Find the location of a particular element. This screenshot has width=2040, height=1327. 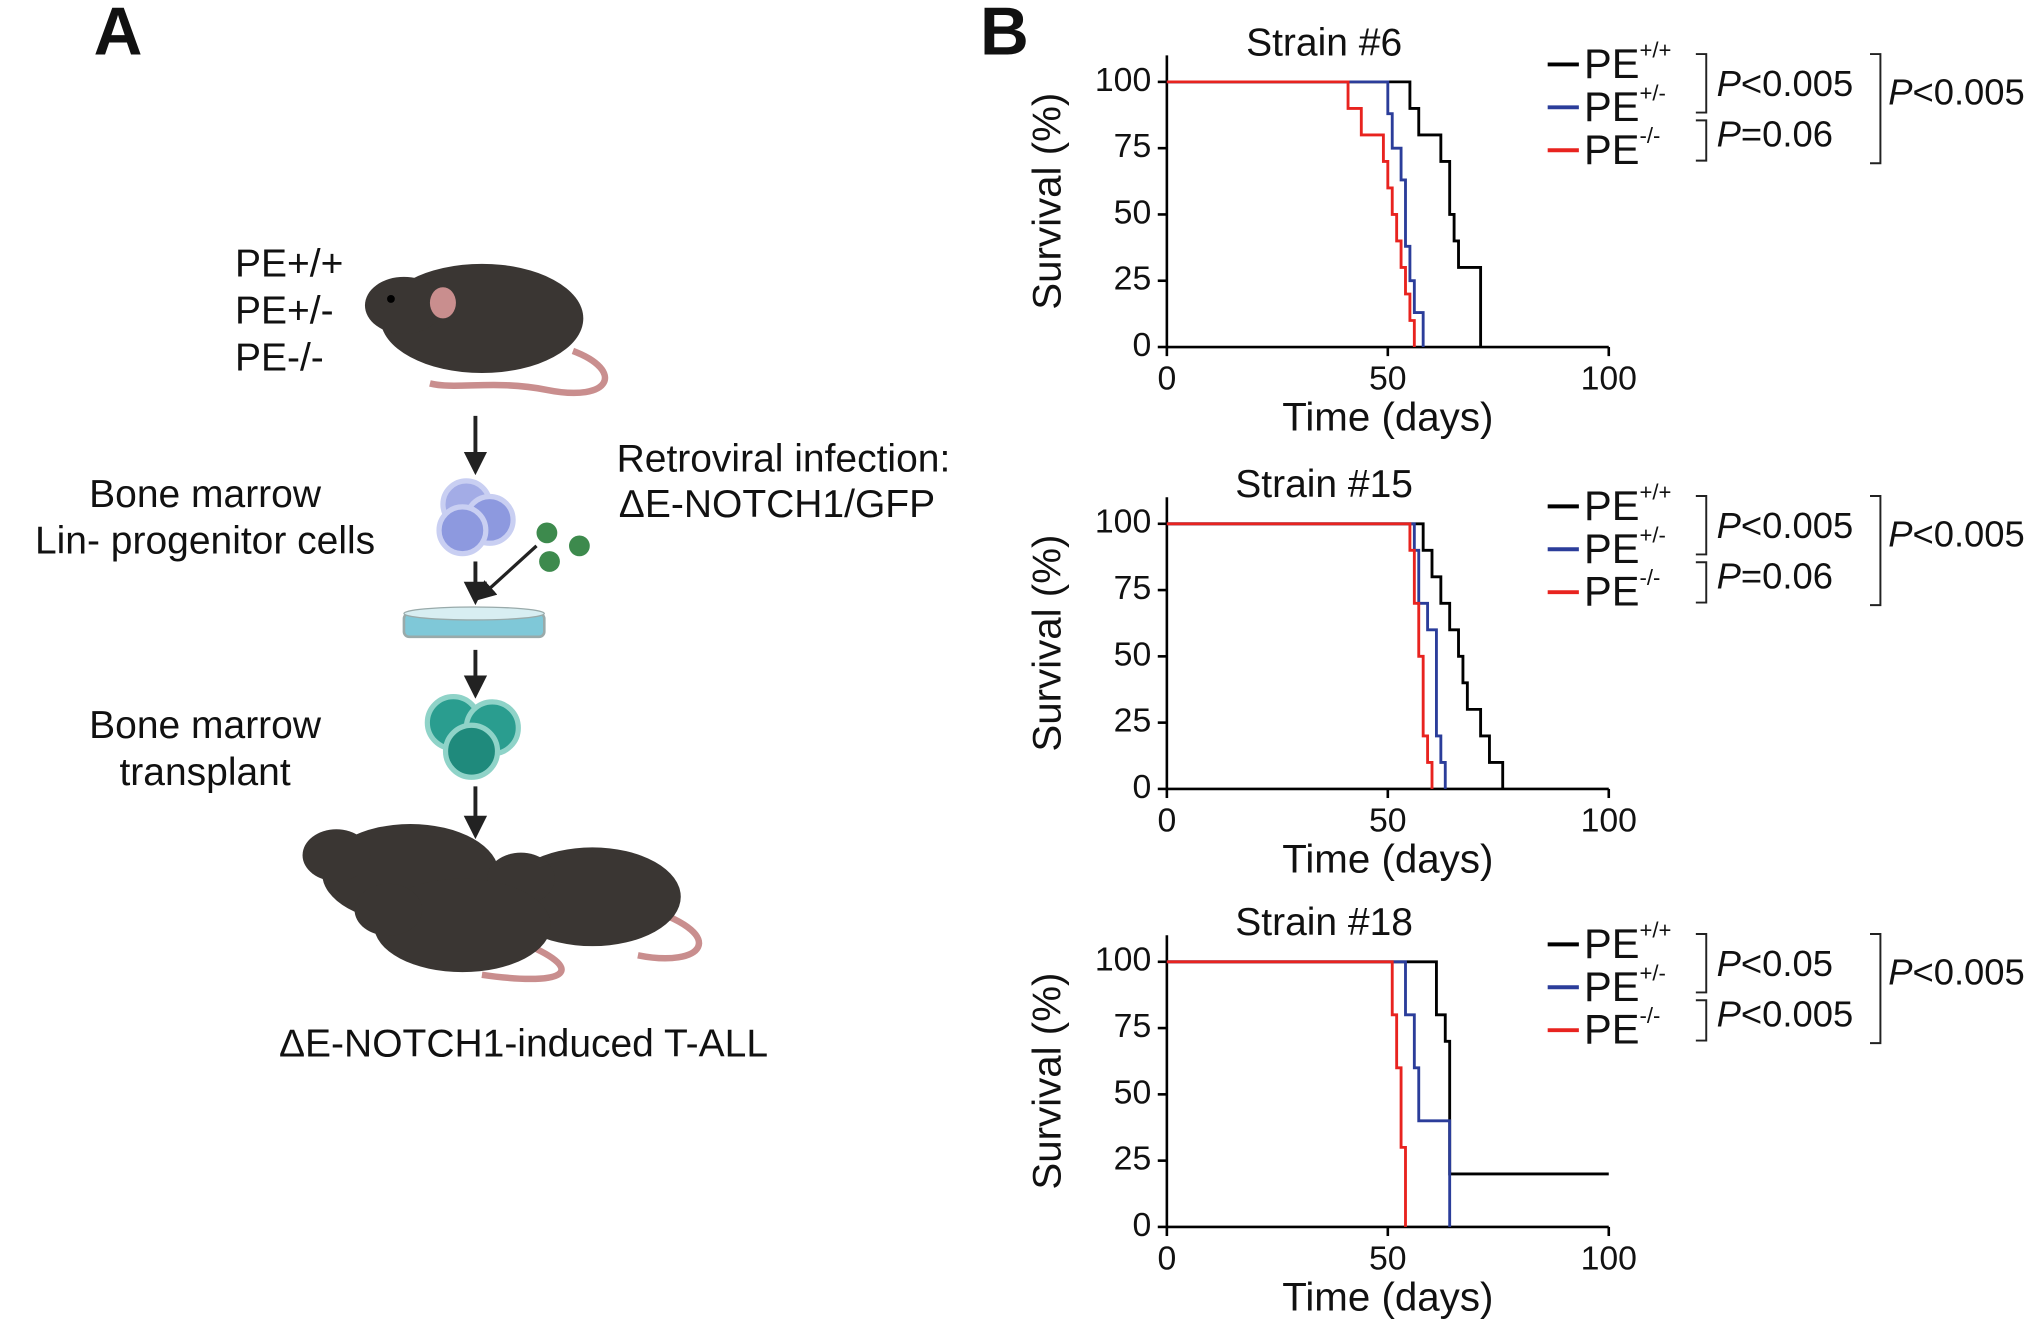

genotype: PE-/- is located at coordinates (279, 357).